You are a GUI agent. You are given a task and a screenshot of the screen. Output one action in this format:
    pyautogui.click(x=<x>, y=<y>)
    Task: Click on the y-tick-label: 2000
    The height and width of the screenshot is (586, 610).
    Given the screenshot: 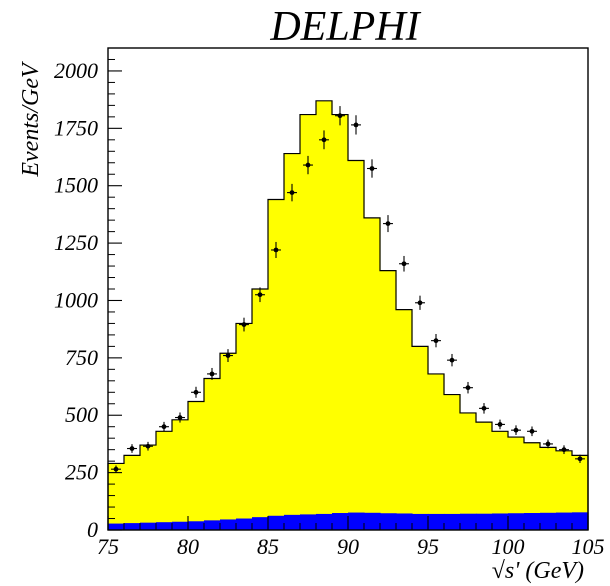 What is the action you would take?
    pyautogui.click(x=76, y=70)
    